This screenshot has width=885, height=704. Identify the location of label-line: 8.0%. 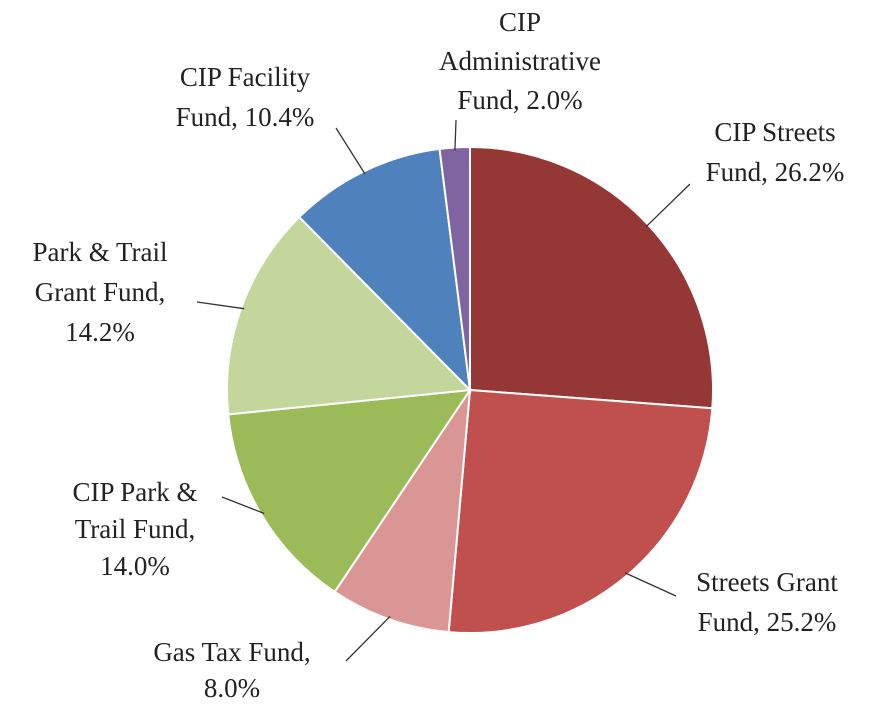
(232, 688).